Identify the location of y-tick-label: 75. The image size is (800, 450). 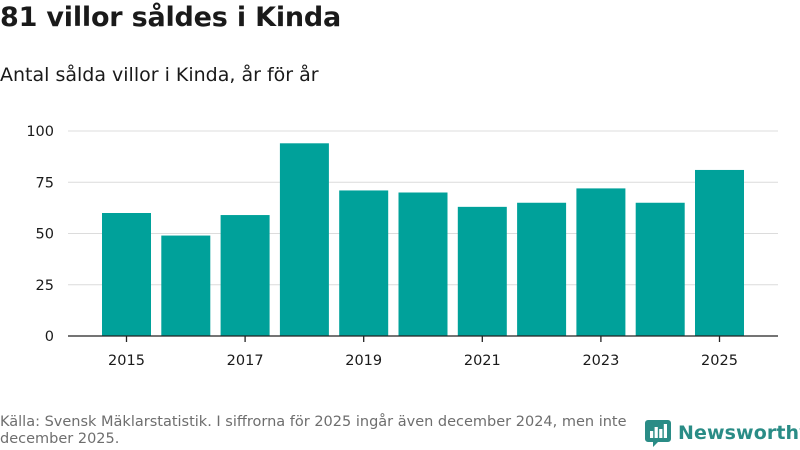
(45, 183).